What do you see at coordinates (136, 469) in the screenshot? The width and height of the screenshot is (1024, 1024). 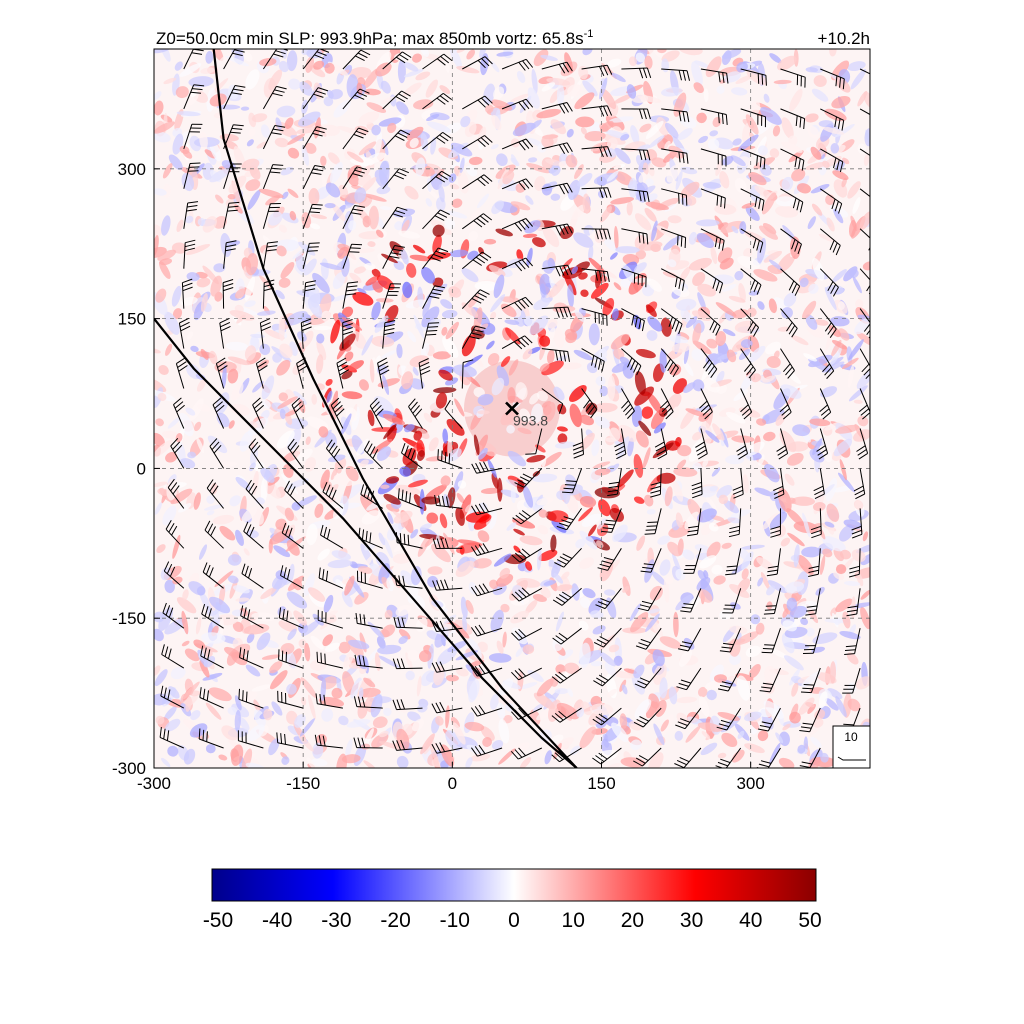 I see `y-axis: -300 -150 0 150 300` at bounding box center [136, 469].